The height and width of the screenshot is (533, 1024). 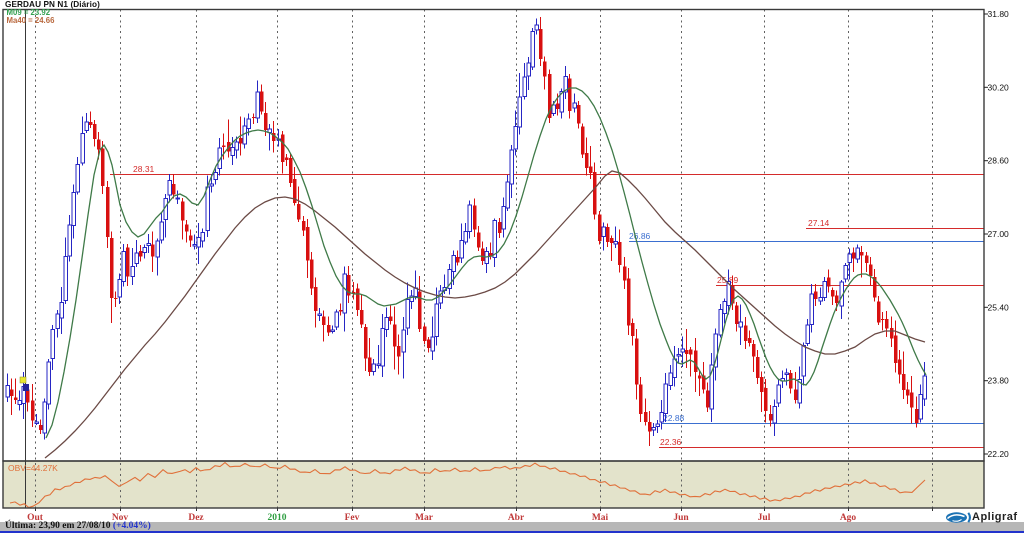 What do you see at coordinates (516, 518) in the screenshot?
I see `svg-text: Abr` at bounding box center [516, 518].